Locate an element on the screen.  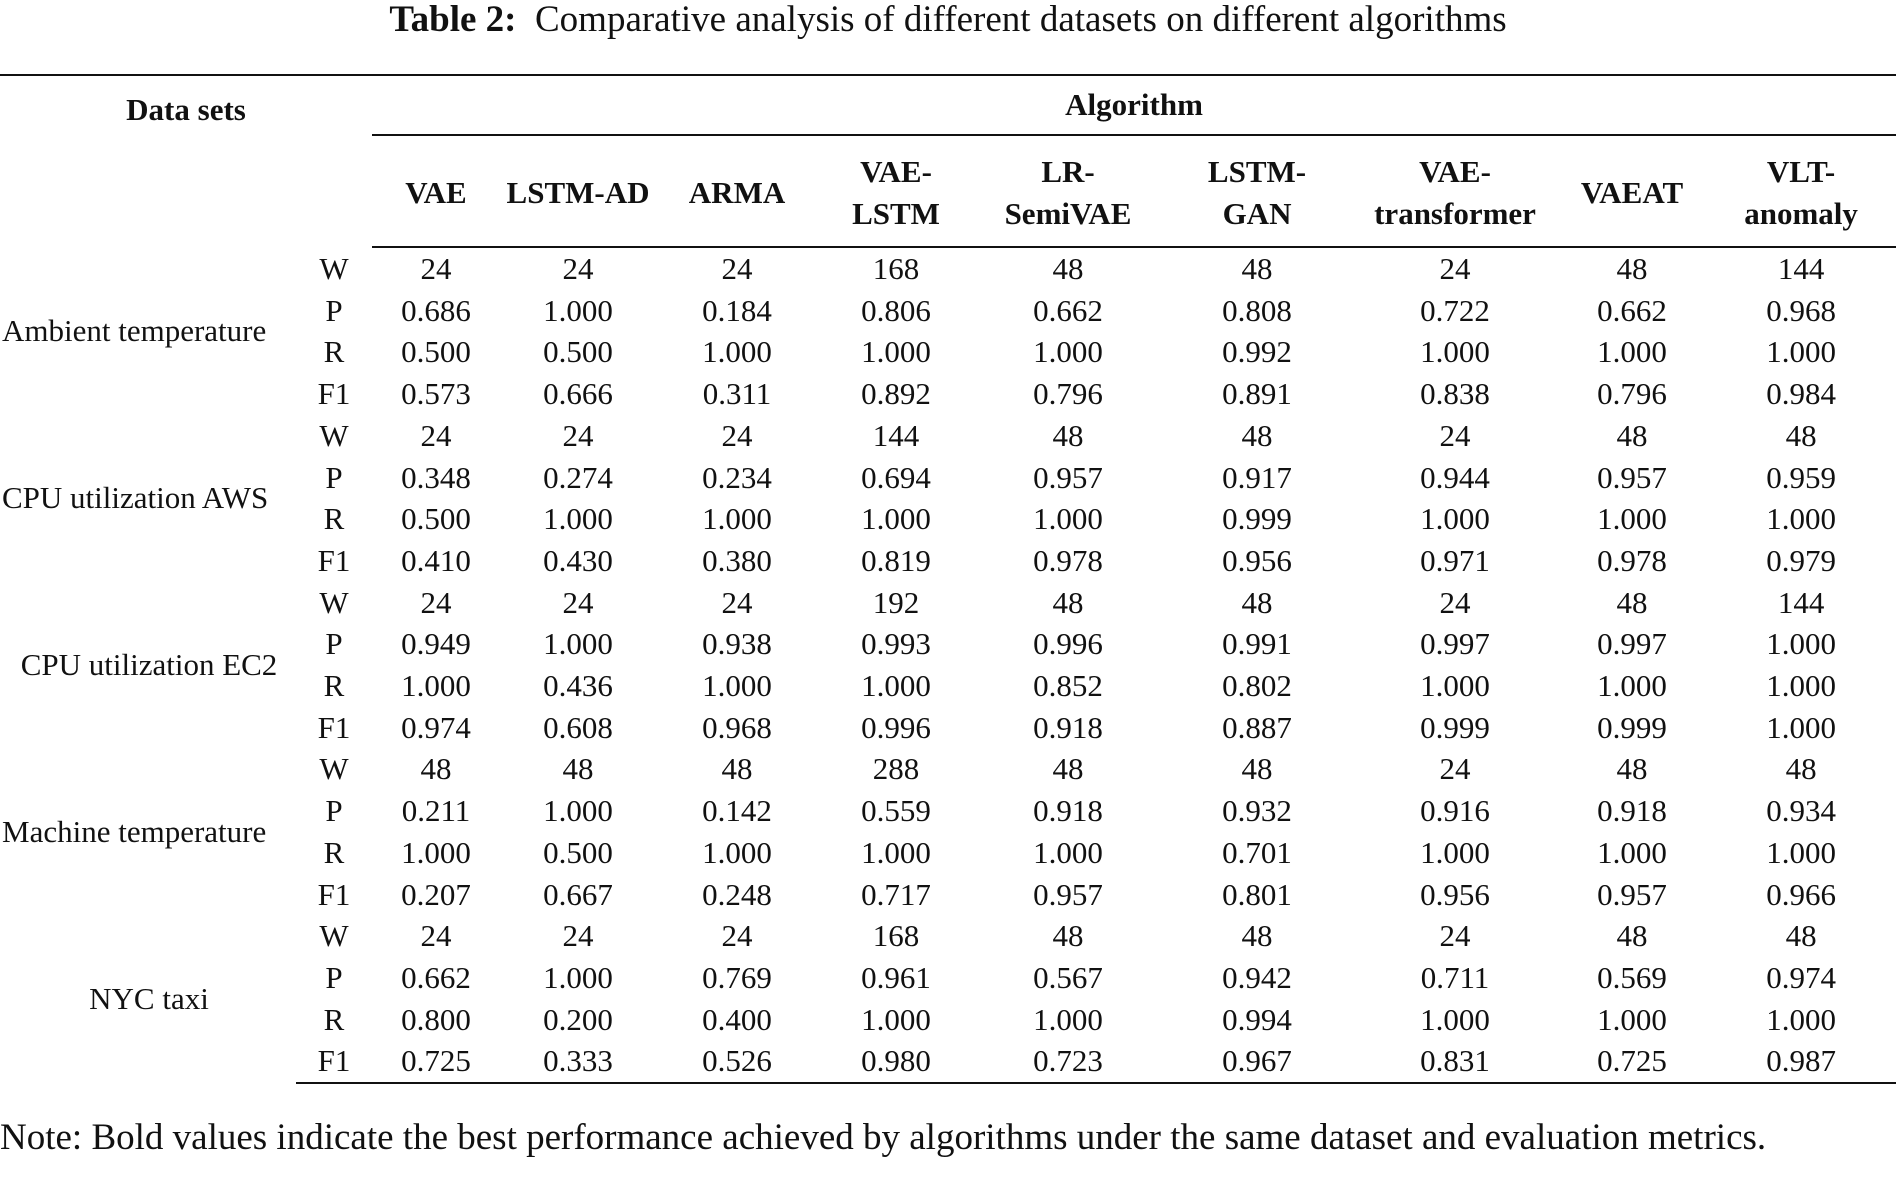
value-cell: 0.971 is located at coordinates (1455, 560).